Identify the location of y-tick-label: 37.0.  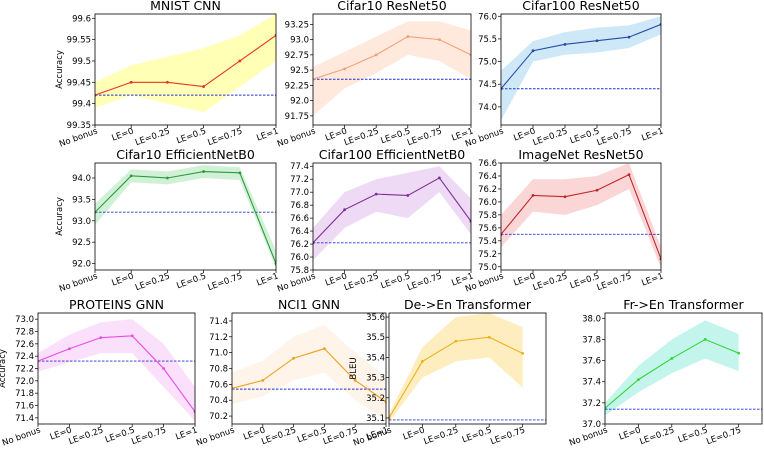
(591, 425).